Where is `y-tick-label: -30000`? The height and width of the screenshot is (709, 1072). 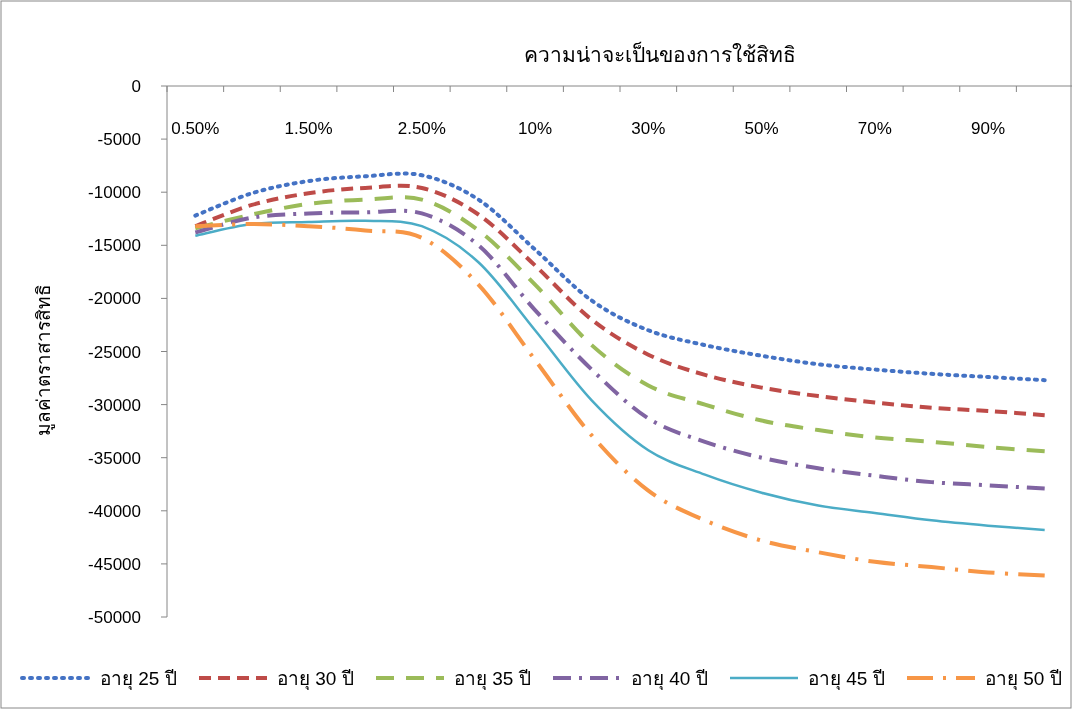 y-tick-label: -30000 is located at coordinates (114, 405).